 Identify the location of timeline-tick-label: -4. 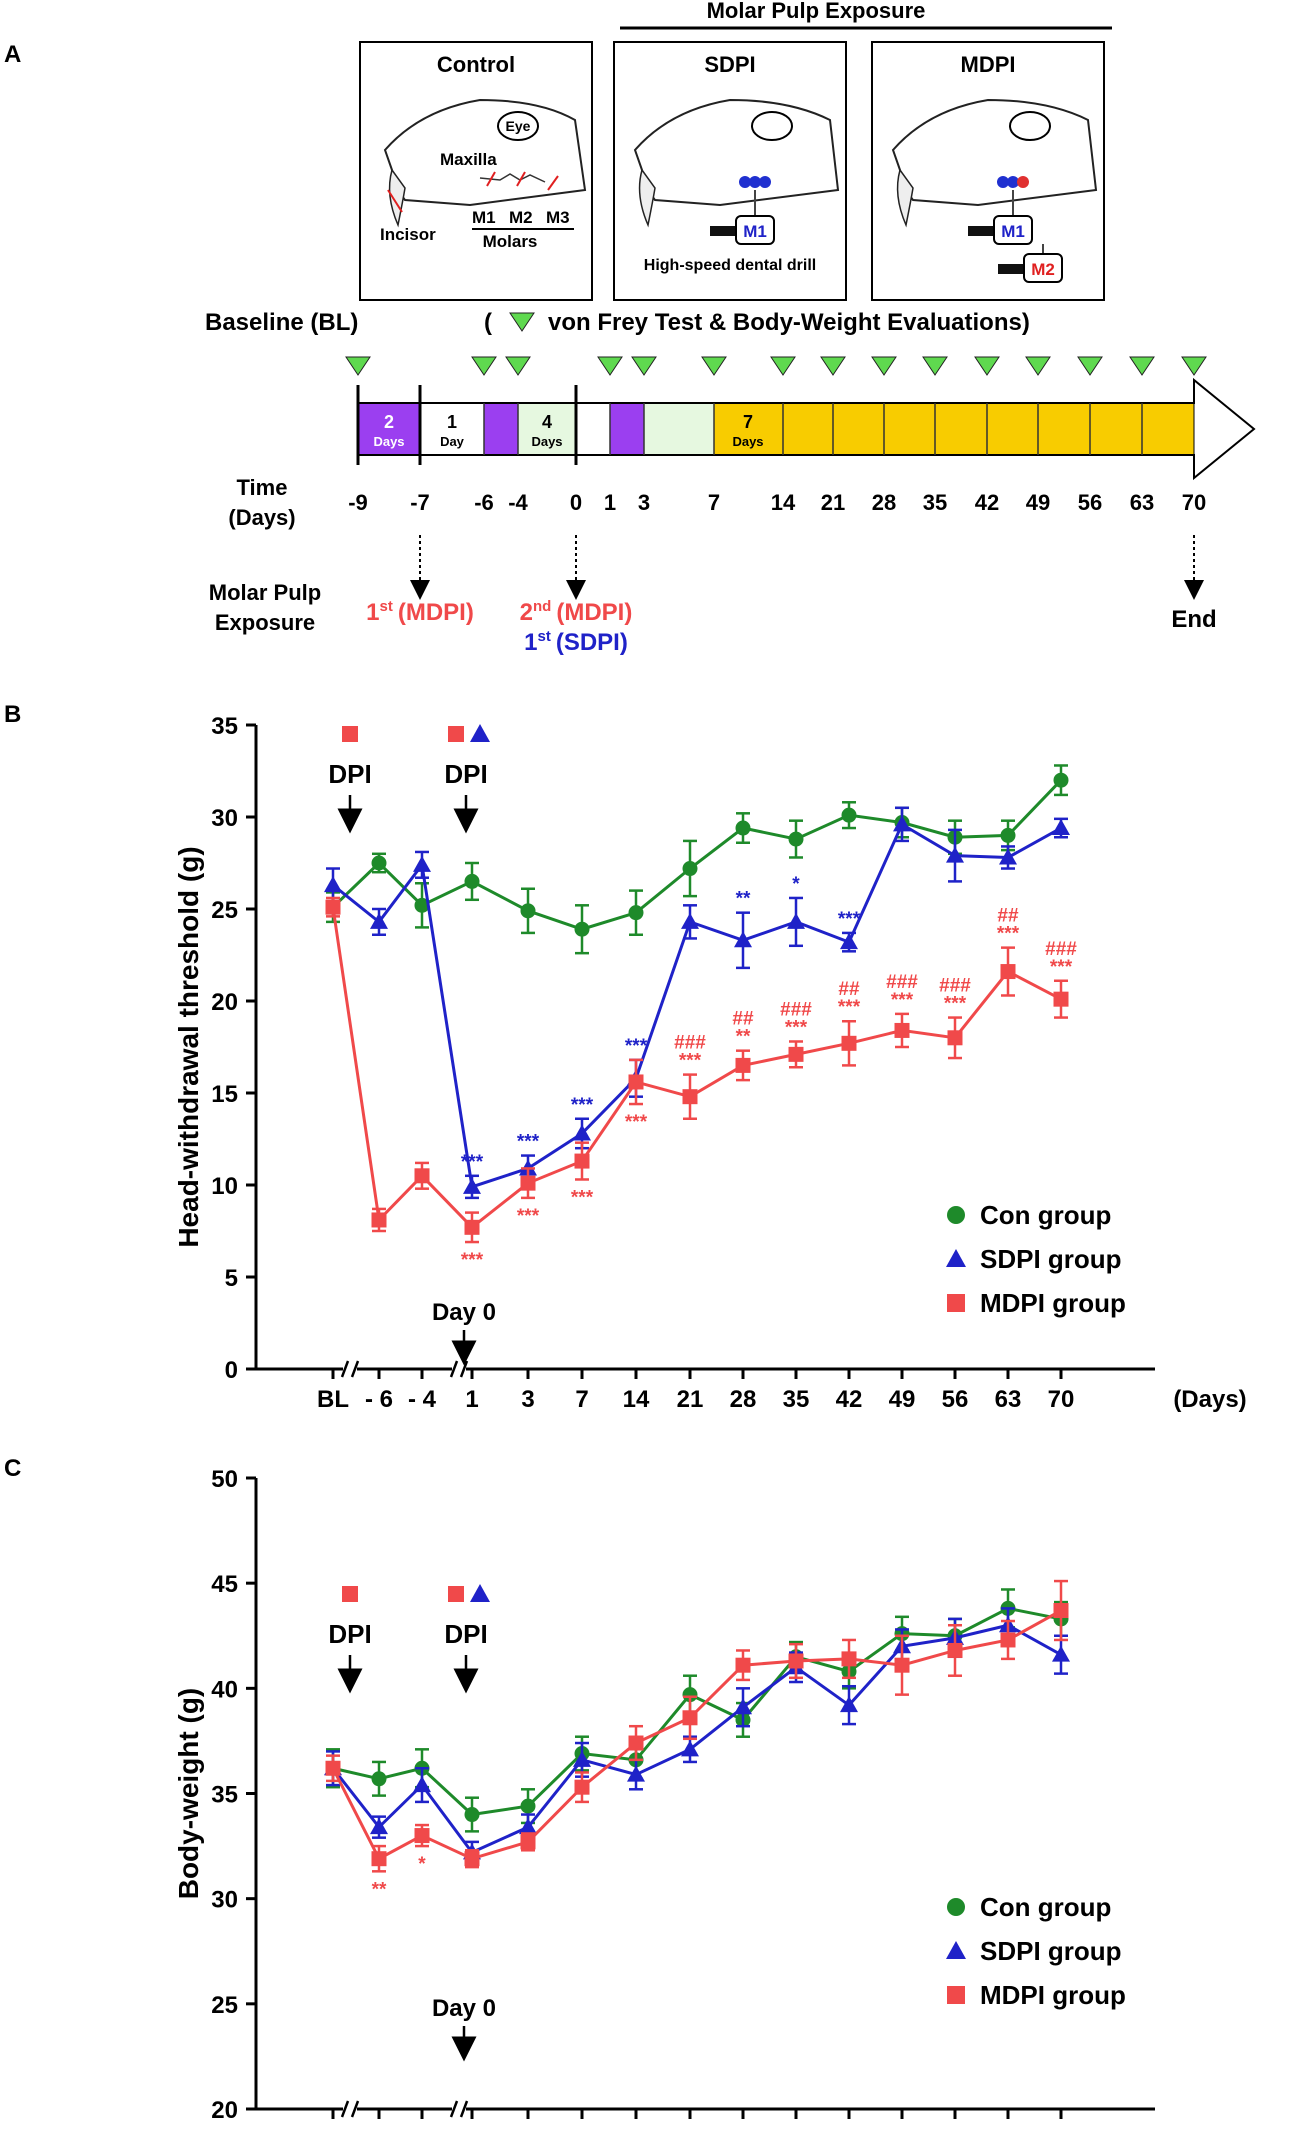
(518, 502).